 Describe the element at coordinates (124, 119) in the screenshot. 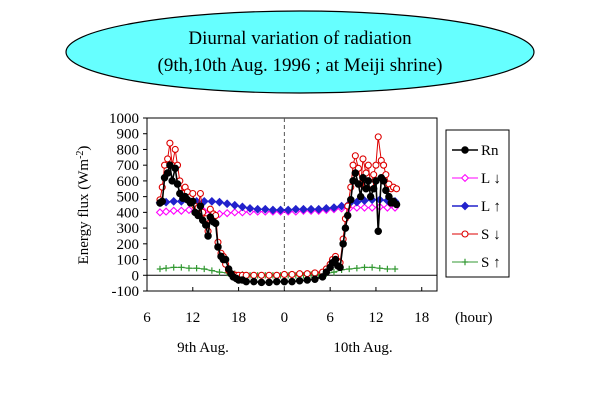

I see `y-tick-label: 1000` at that location.